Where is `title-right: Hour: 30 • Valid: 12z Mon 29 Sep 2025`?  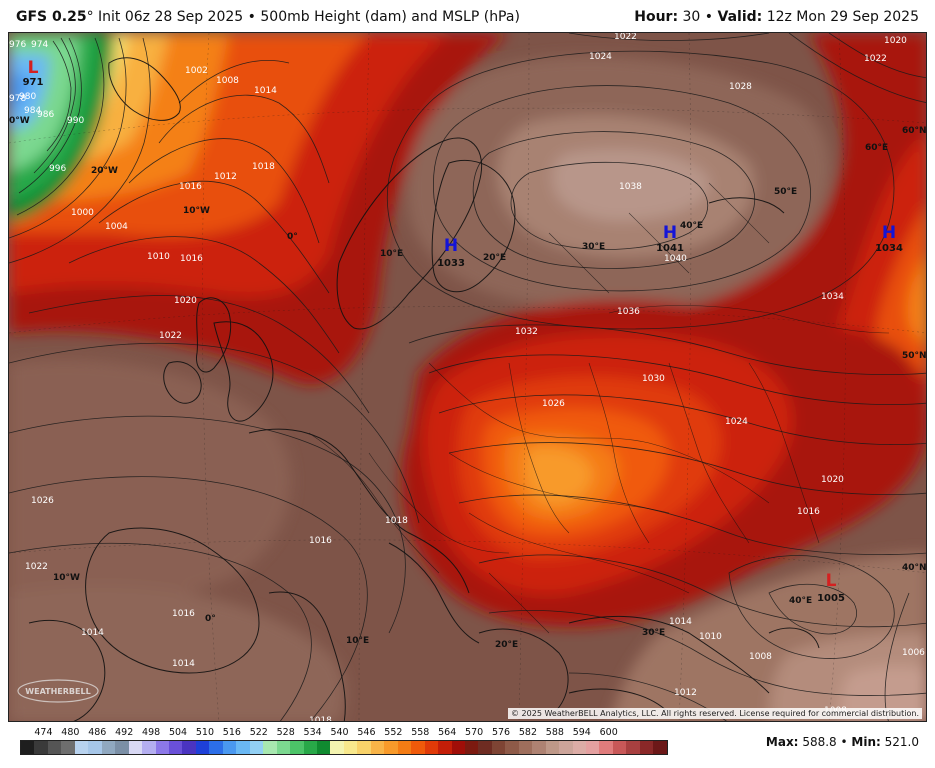 title-right: Hour: 30 • Valid: 12z Mon 29 Sep 2025 is located at coordinates (776, 17).